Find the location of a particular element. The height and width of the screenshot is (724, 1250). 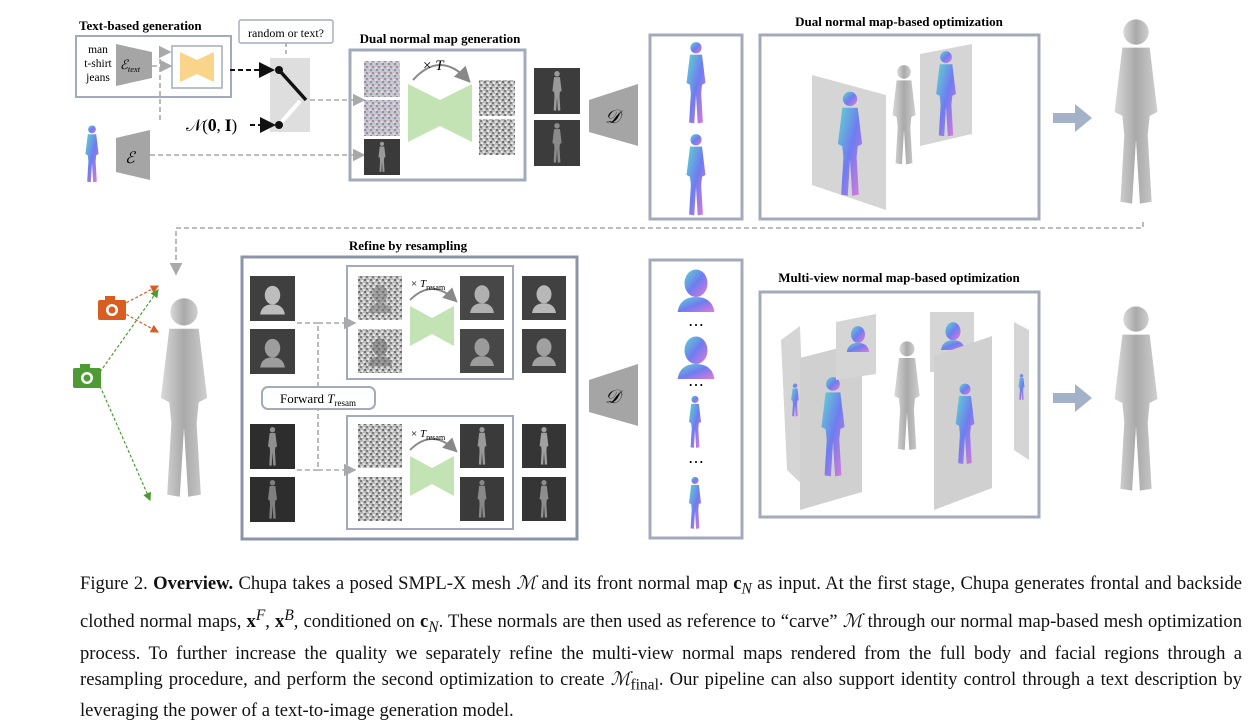

body-noisy-front is located at coordinates (380, 446).